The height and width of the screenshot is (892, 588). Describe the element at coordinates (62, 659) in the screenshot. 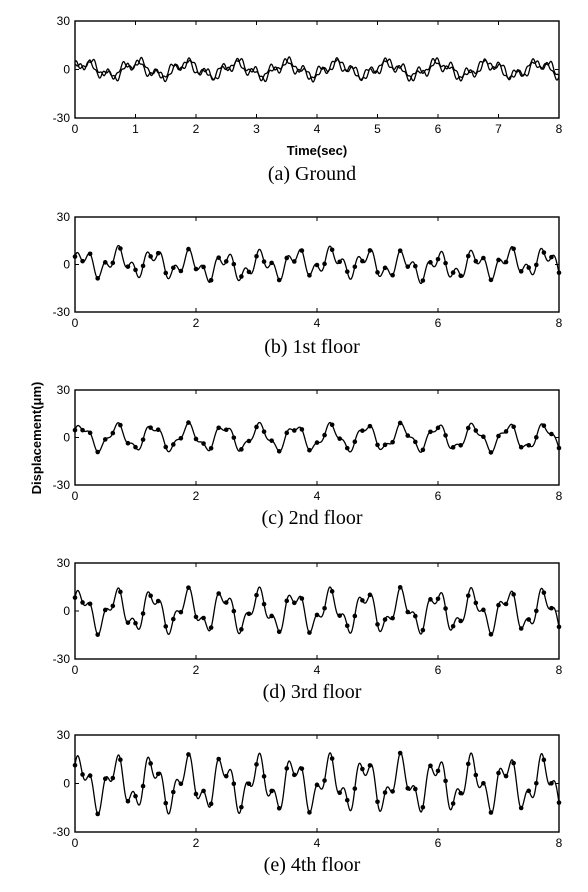

I see `y-tick-label: -30` at that location.